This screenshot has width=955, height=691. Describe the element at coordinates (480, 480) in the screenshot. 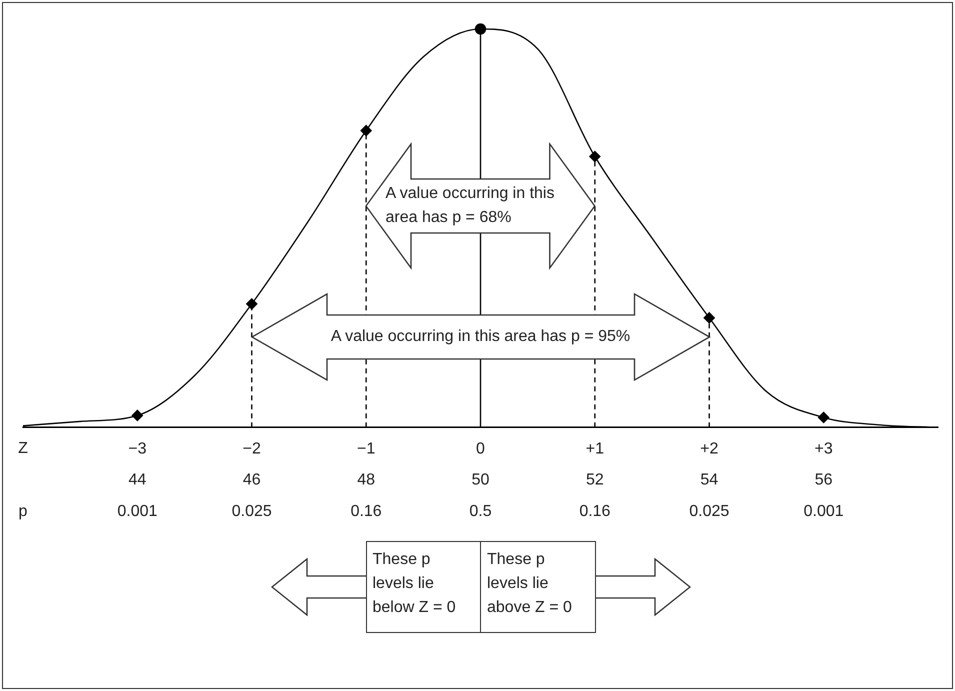

I see `x-tick-label: 0 50 0.5` at that location.